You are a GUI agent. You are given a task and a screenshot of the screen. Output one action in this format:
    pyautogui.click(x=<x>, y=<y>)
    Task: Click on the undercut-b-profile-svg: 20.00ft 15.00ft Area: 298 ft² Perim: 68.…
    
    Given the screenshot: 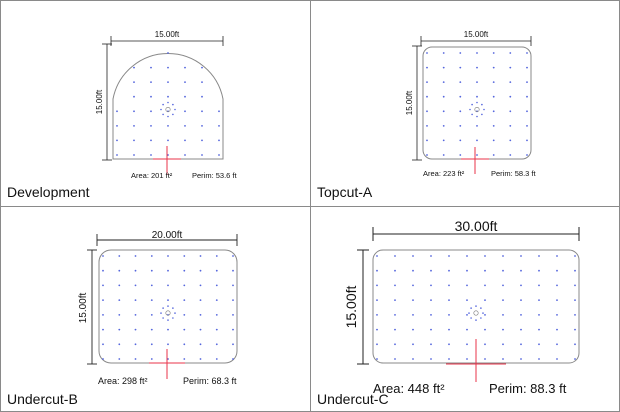 What is the action you would take?
    pyautogui.click(x=158, y=308)
    